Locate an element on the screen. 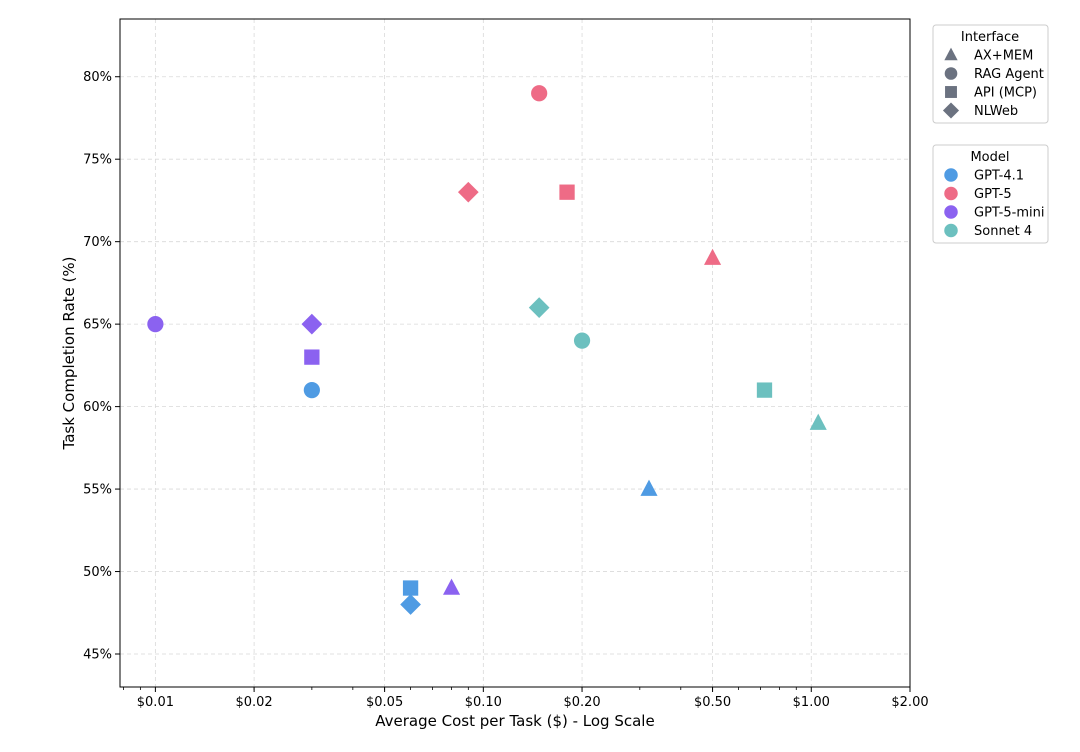  point-gpt41-nlweb is located at coordinates (410, 604).